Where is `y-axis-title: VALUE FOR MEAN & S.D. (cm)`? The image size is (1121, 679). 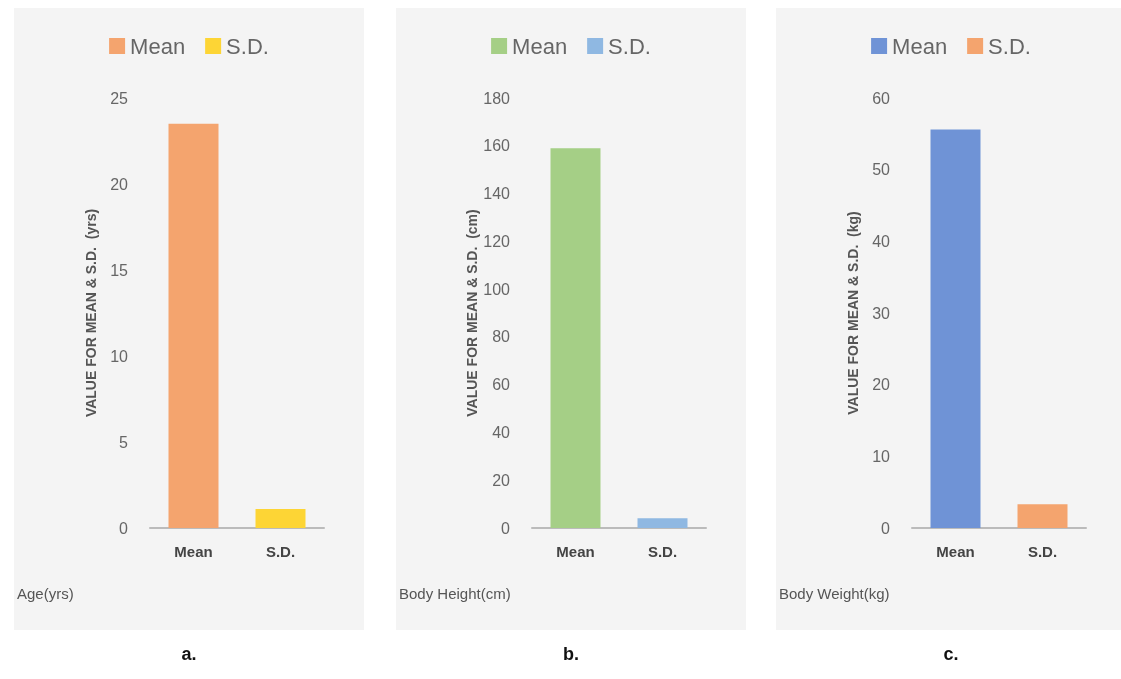 y-axis-title: VALUE FOR MEAN & S.D. (cm) is located at coordinates (472, 313).